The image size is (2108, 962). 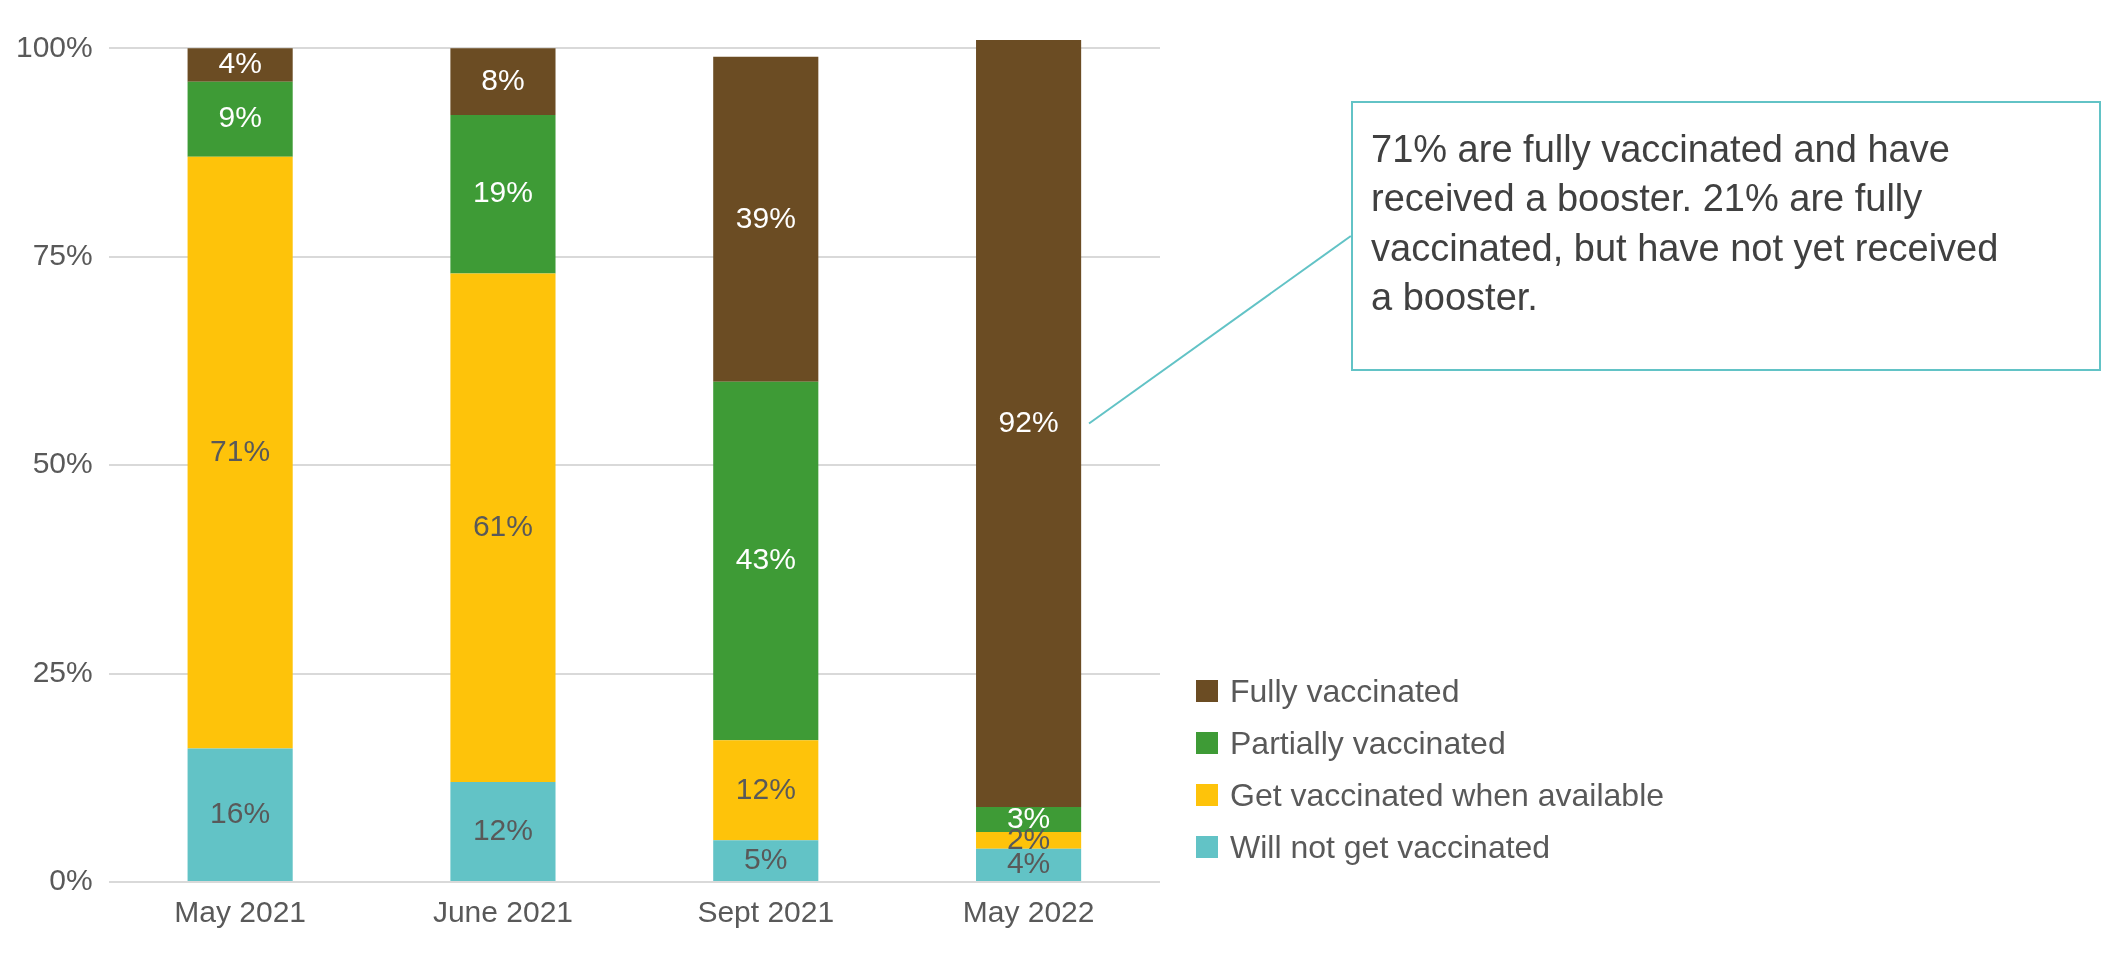 What do you see at coordinates (1447, 795) in the screenshot?
I see `legend-label: Get vaccinated when available` at bounding box center [1447, 795].